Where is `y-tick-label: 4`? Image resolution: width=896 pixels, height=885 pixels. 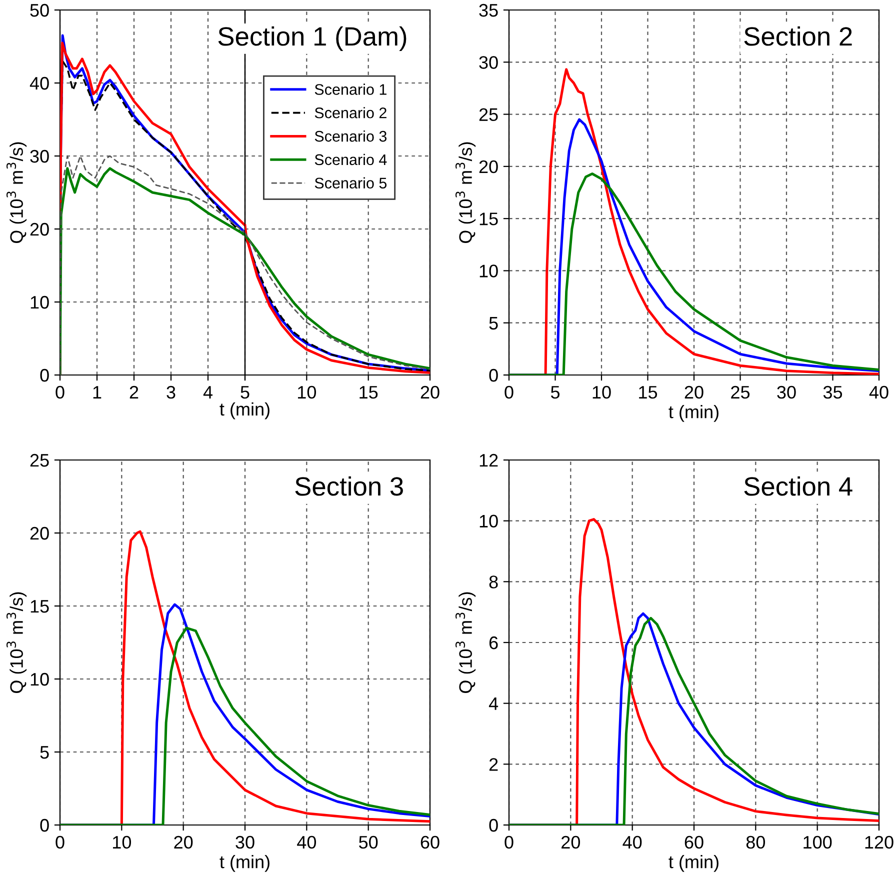 y-tick-label: 4 is located at coordinates (493, 703).